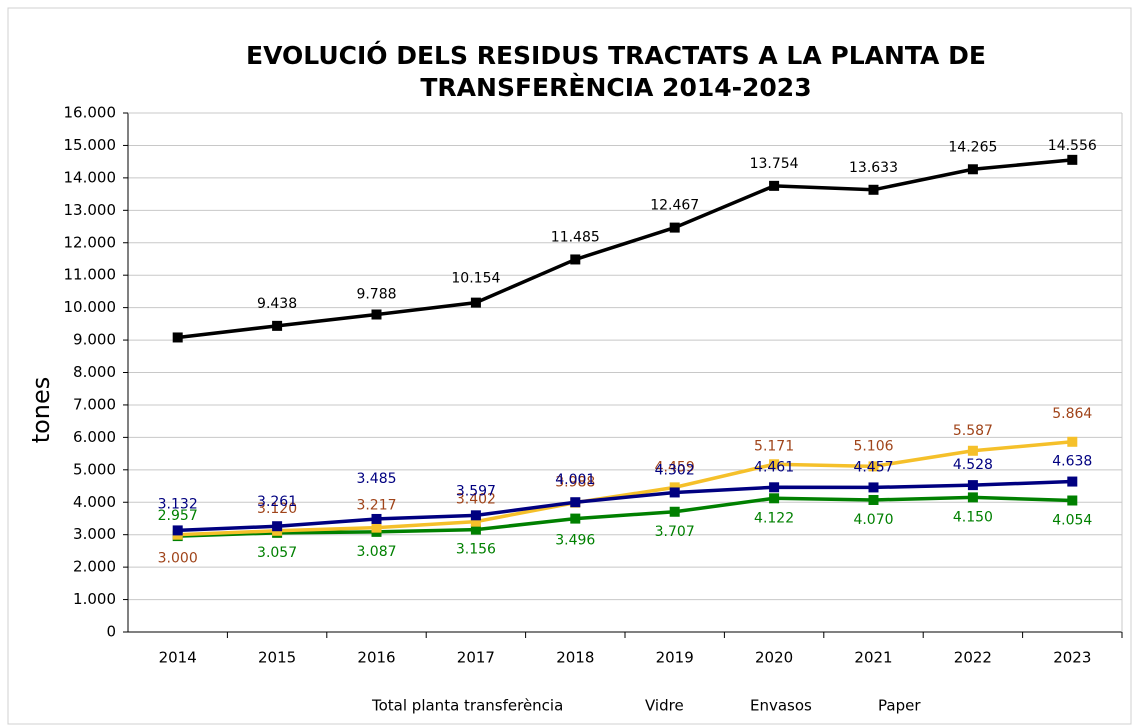  Describe the element at coordinates (90, 242) in the screenshot. I see `y-tick-label: 12.000` at that location.